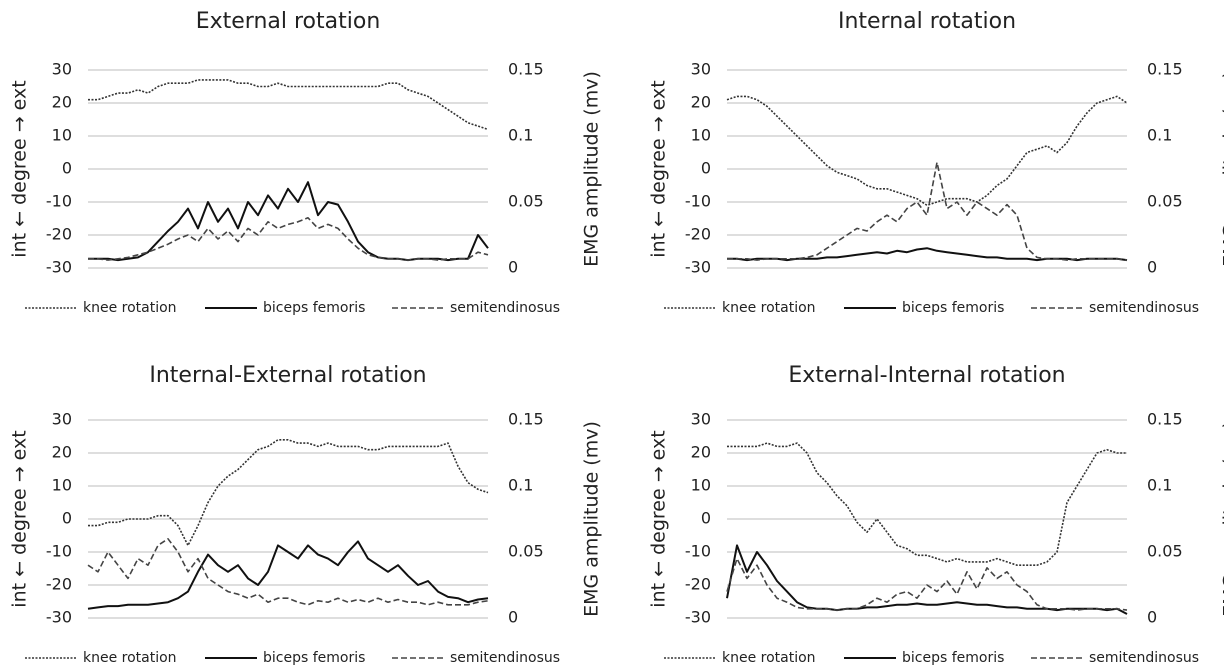 The image size is (1224, 670). I want to click on chart-title: Internal rotation, so click(927, 21).